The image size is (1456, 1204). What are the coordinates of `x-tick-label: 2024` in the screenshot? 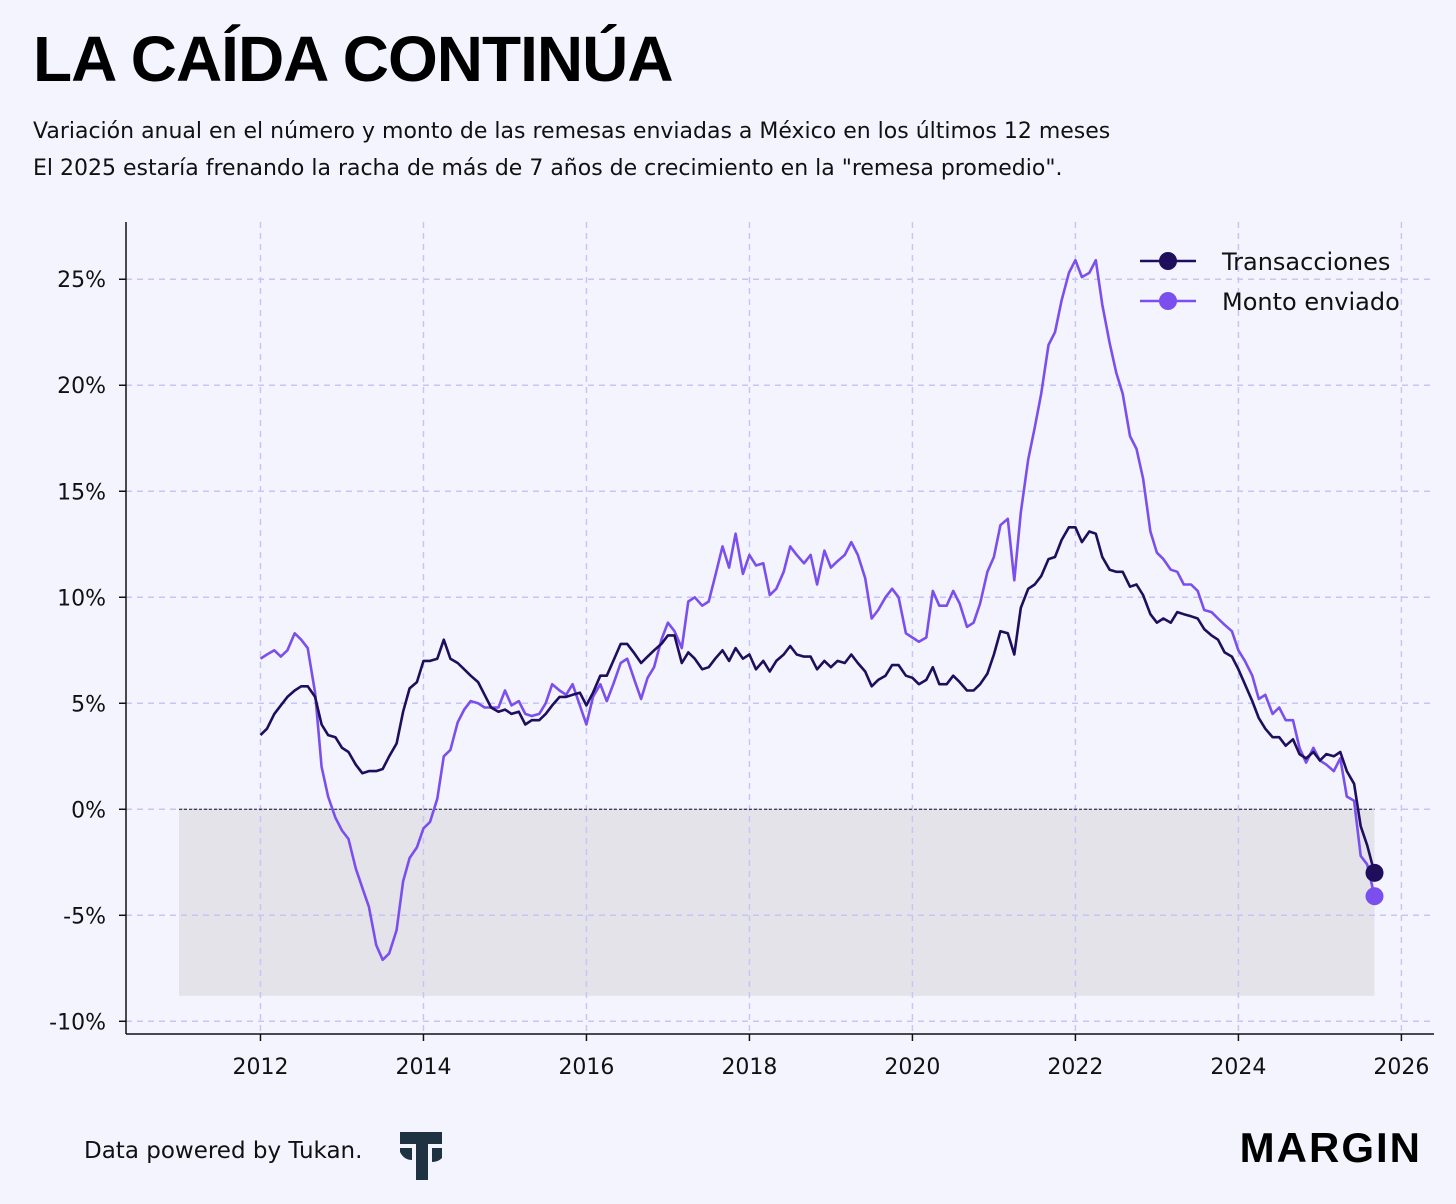 It's located at (1238, 1067).